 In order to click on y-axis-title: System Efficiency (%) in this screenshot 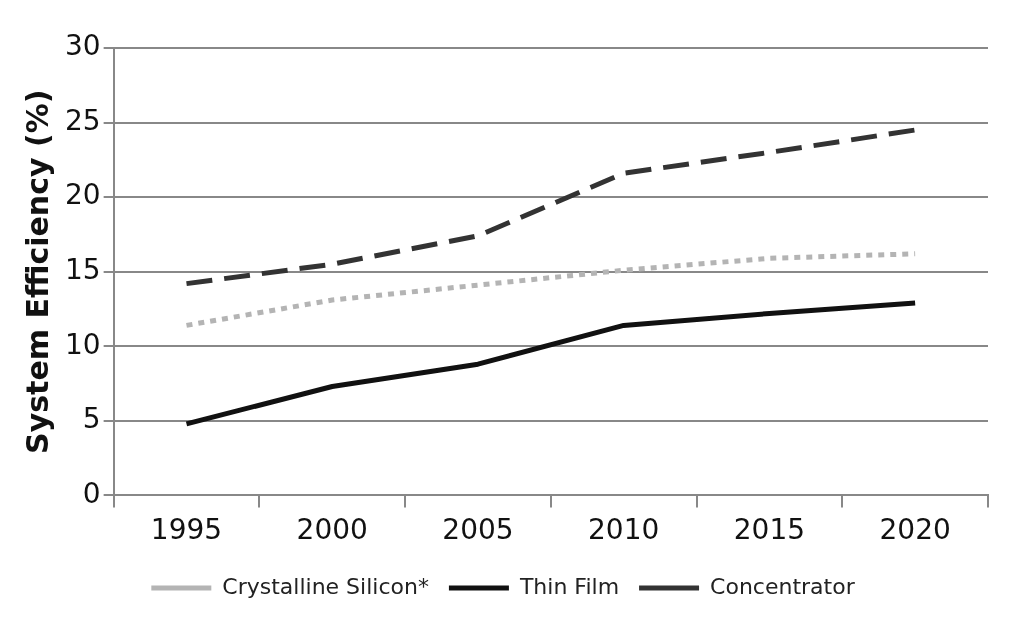, I will do `click(37, 271)`.